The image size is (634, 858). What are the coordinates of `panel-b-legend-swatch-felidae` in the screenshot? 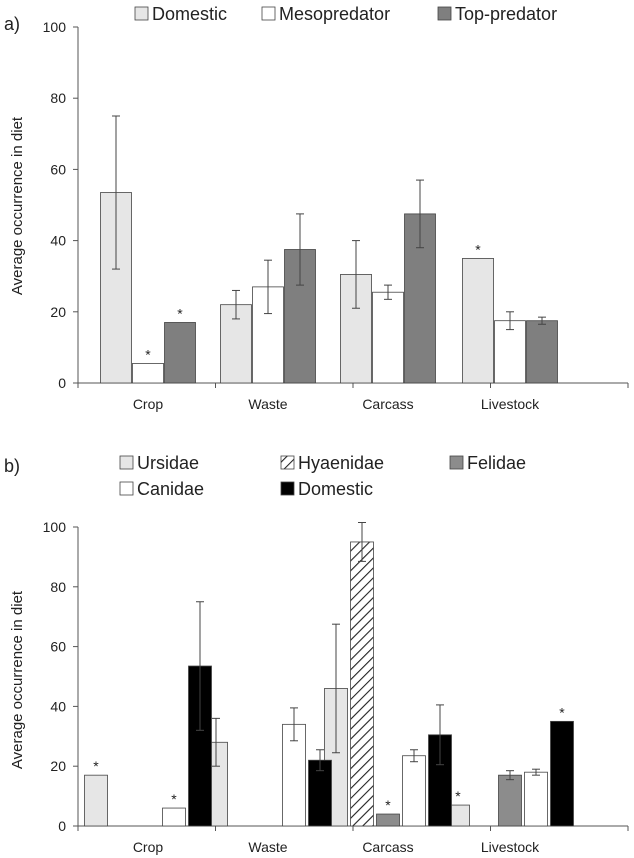 It's located at (456, 462).